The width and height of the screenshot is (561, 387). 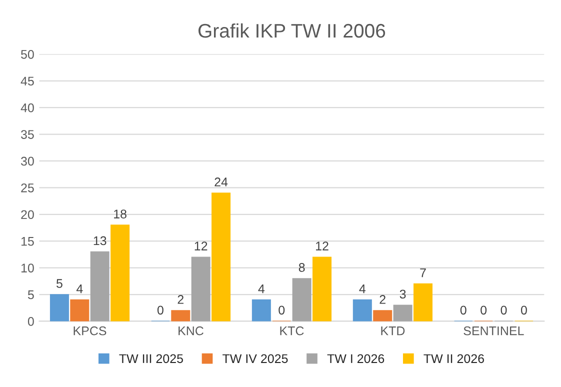 What do you see at coordinates (403, 294) in the screenshot?
I see `data-label: 3` at bounding box center [403, 294].